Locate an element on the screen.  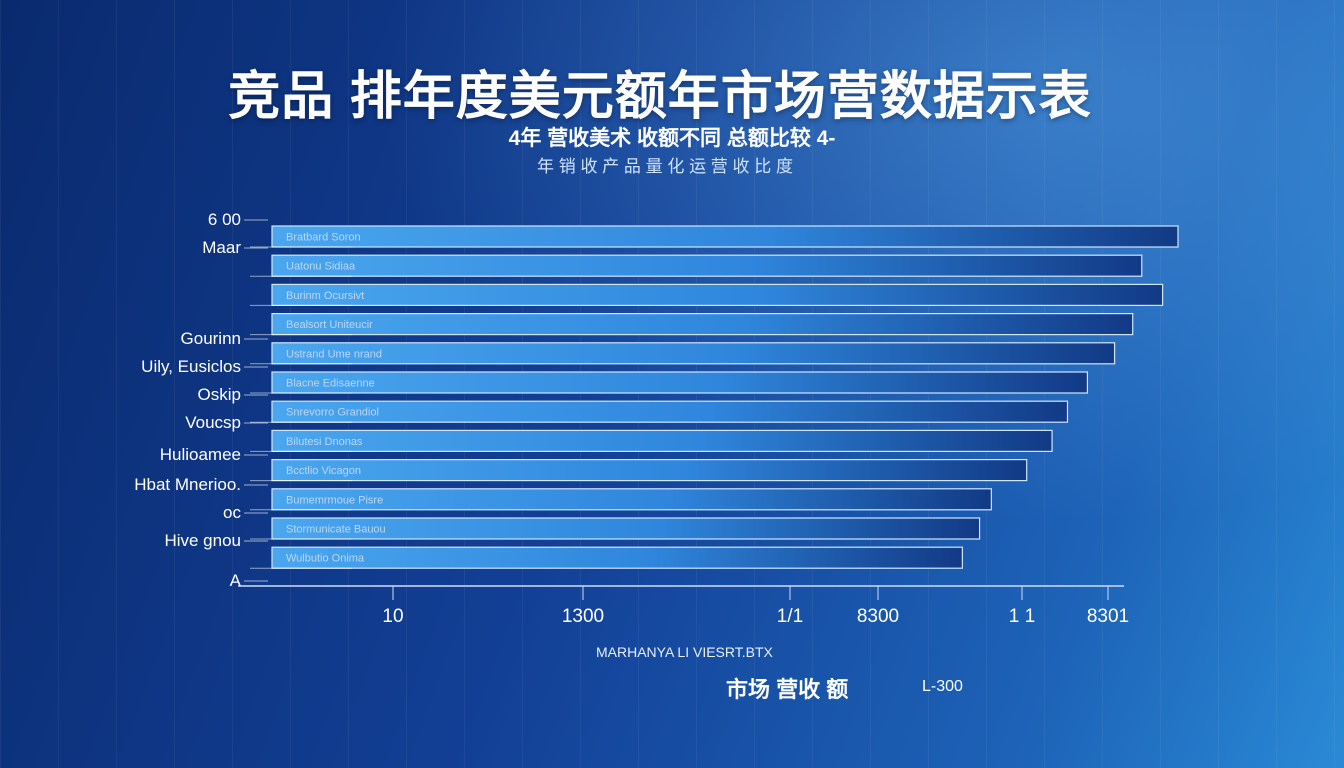
y-axis-label: Voucsp is located at coordinates (213, 422).